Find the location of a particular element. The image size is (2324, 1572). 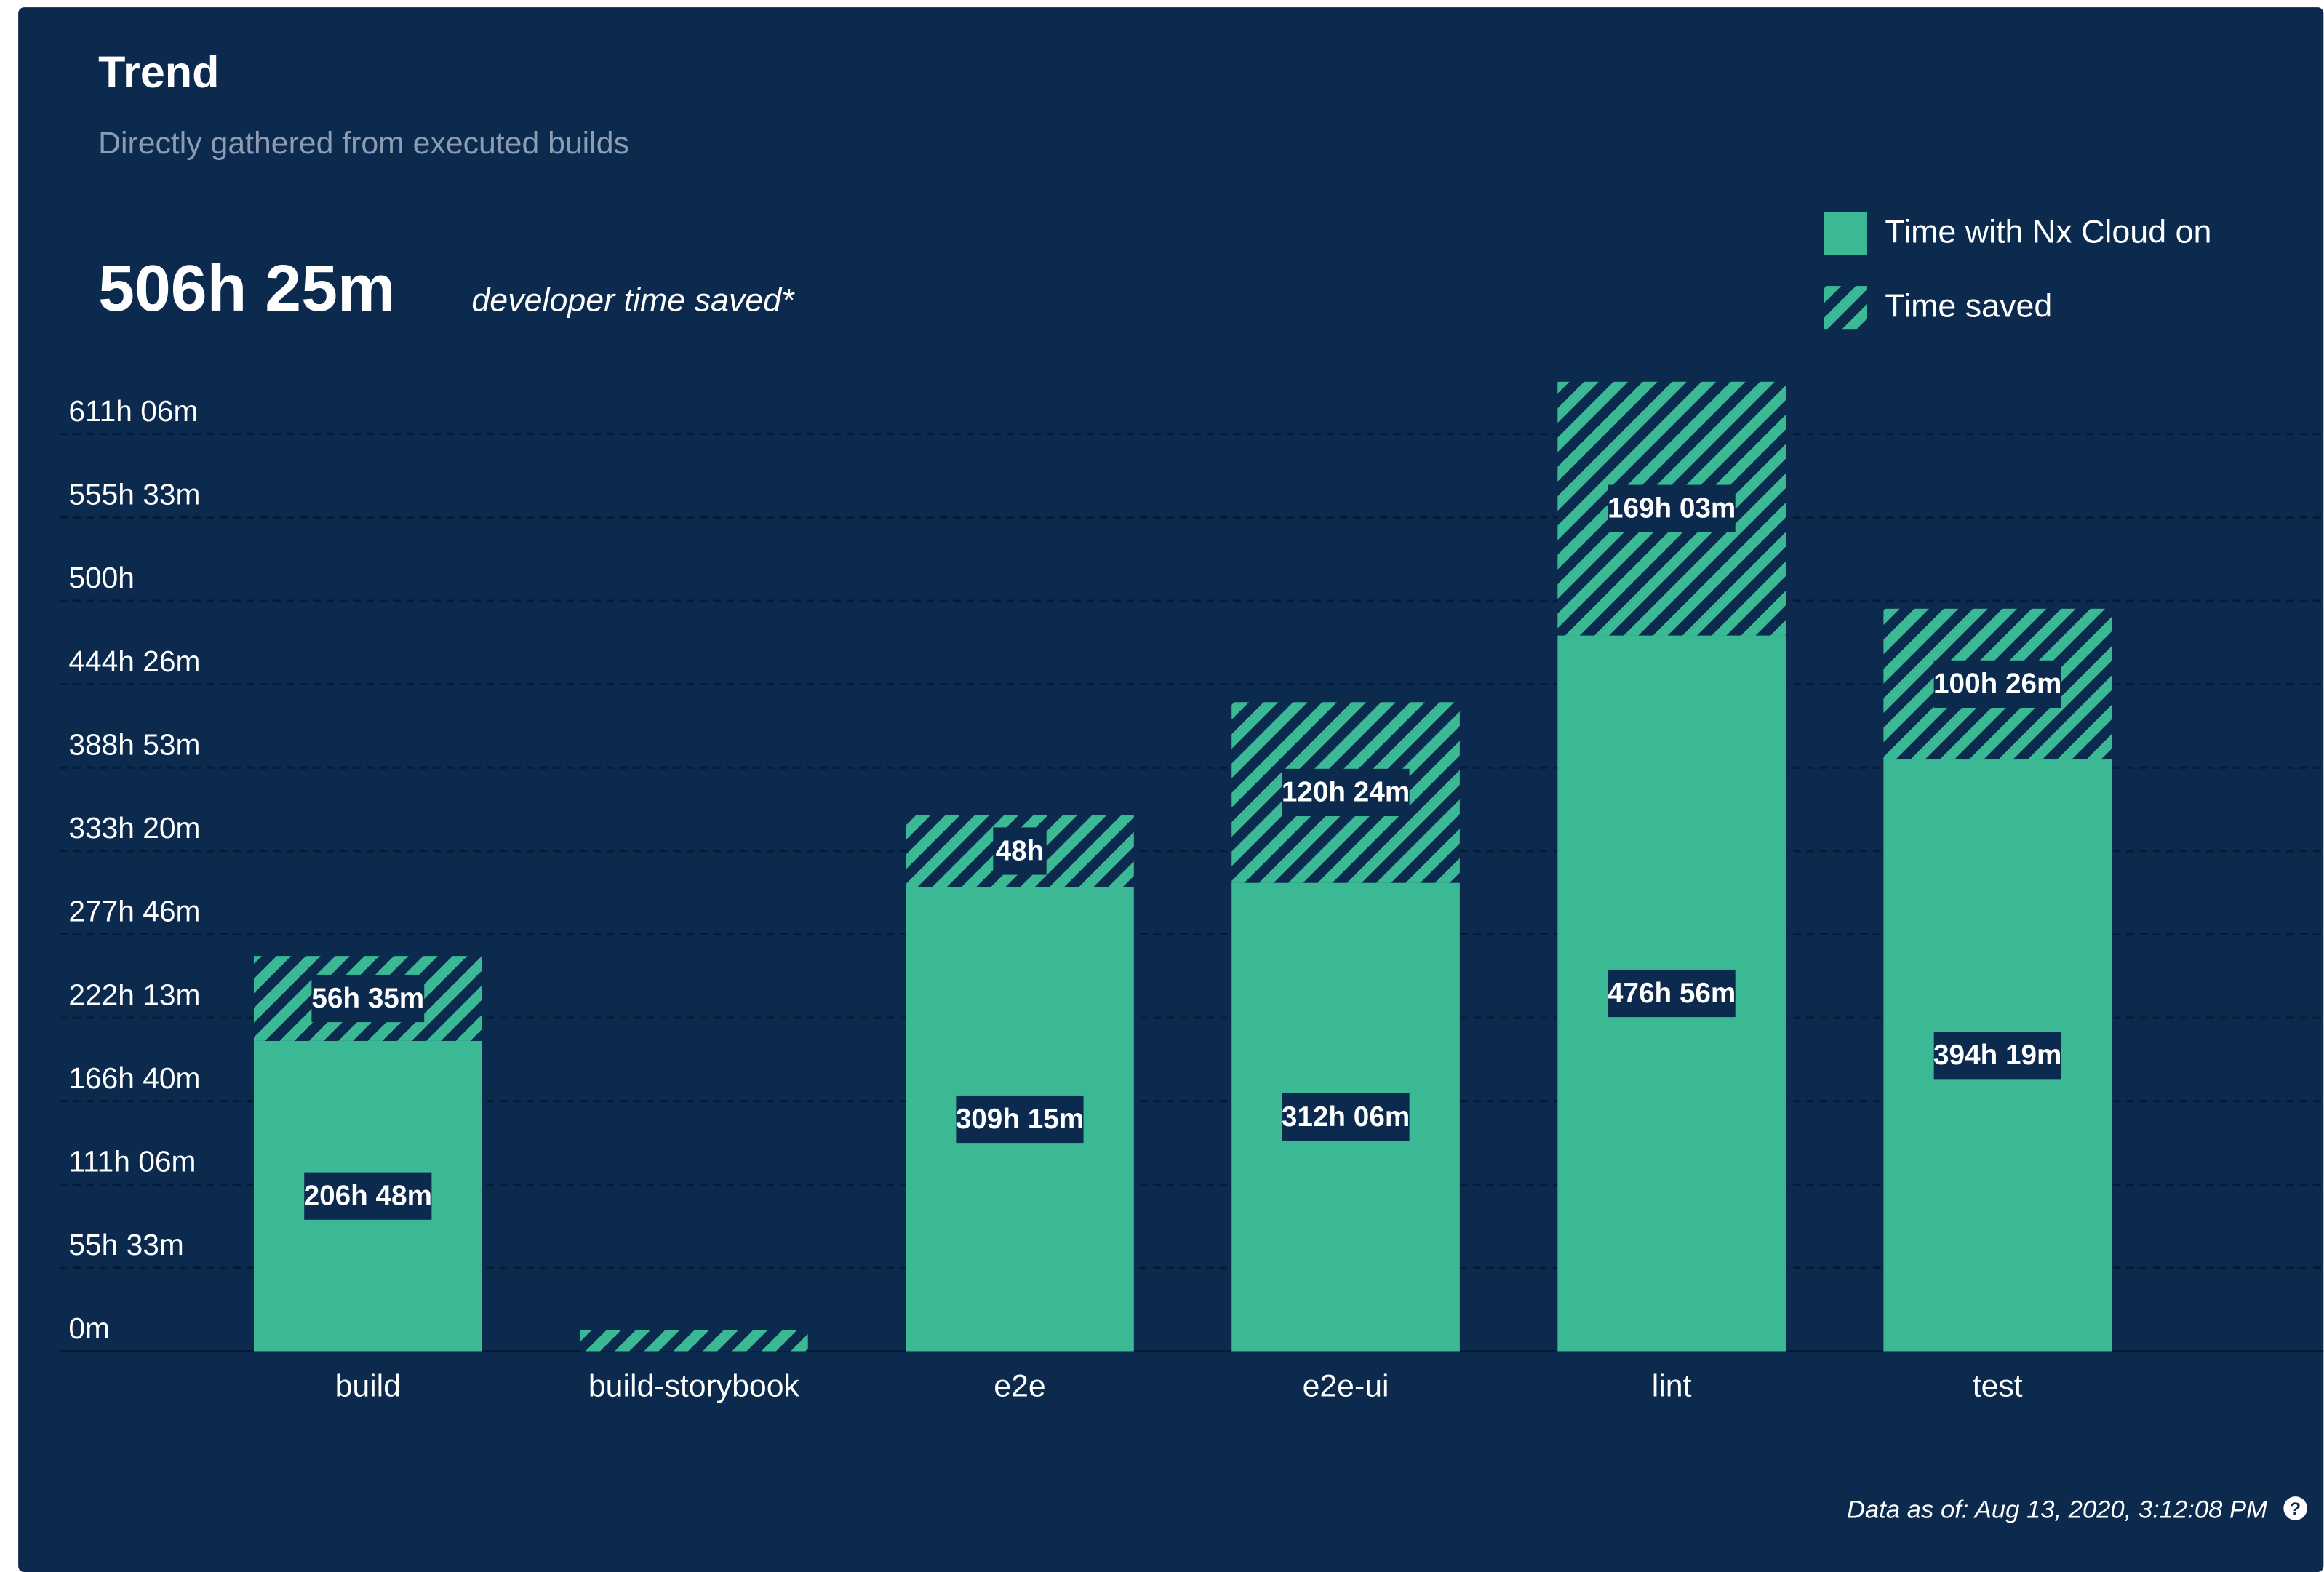

value-label: 48h is located at coordinates (1020, 850).